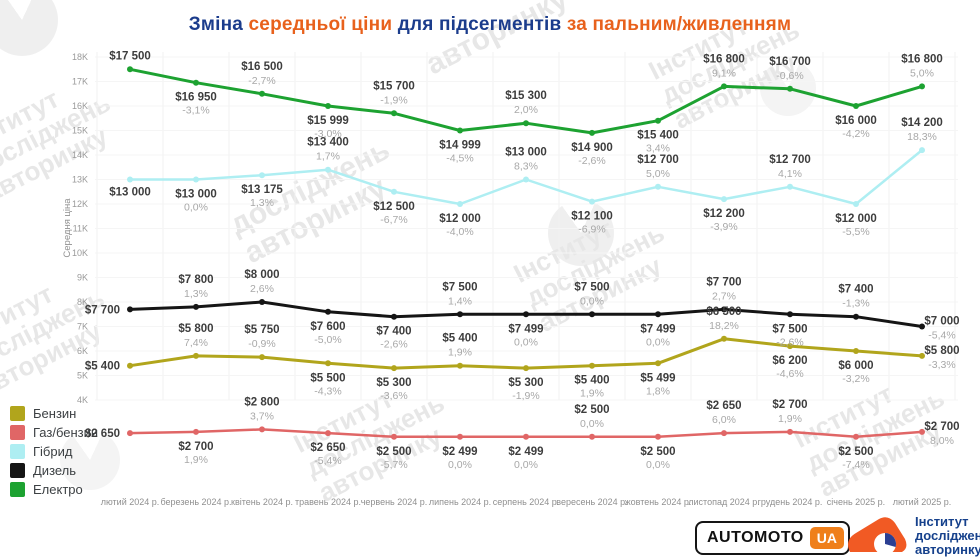 This screenshot has height=560, width=980. Describe the element at coordinates (460, 219) in the screenshot. I see `value-label: $12 000` at that location.